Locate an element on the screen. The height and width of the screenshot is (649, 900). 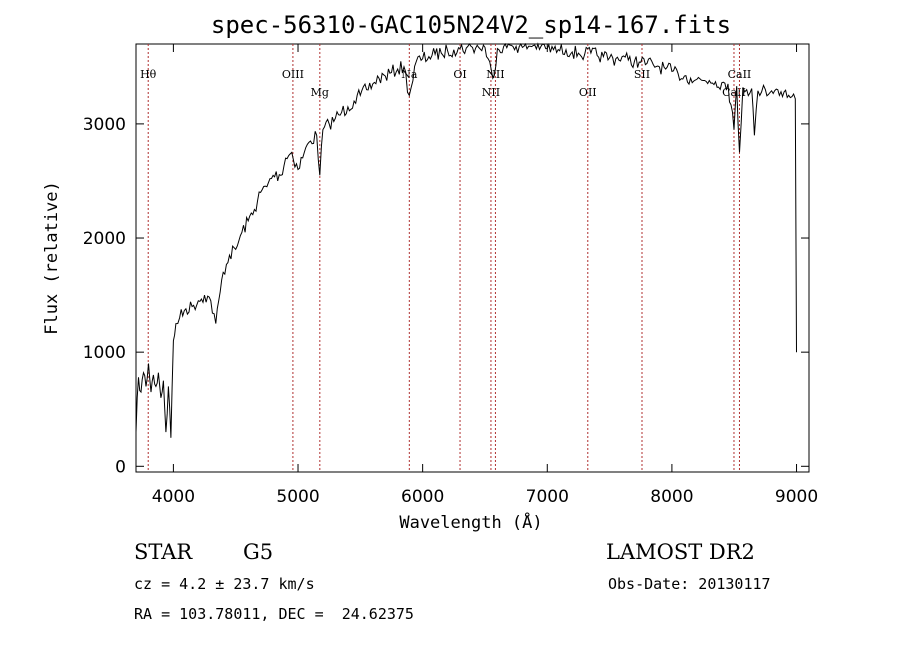
chart-title: spec-56310-GAC105N24V2_sp14-167.fits is located at coordinates (471, 25).